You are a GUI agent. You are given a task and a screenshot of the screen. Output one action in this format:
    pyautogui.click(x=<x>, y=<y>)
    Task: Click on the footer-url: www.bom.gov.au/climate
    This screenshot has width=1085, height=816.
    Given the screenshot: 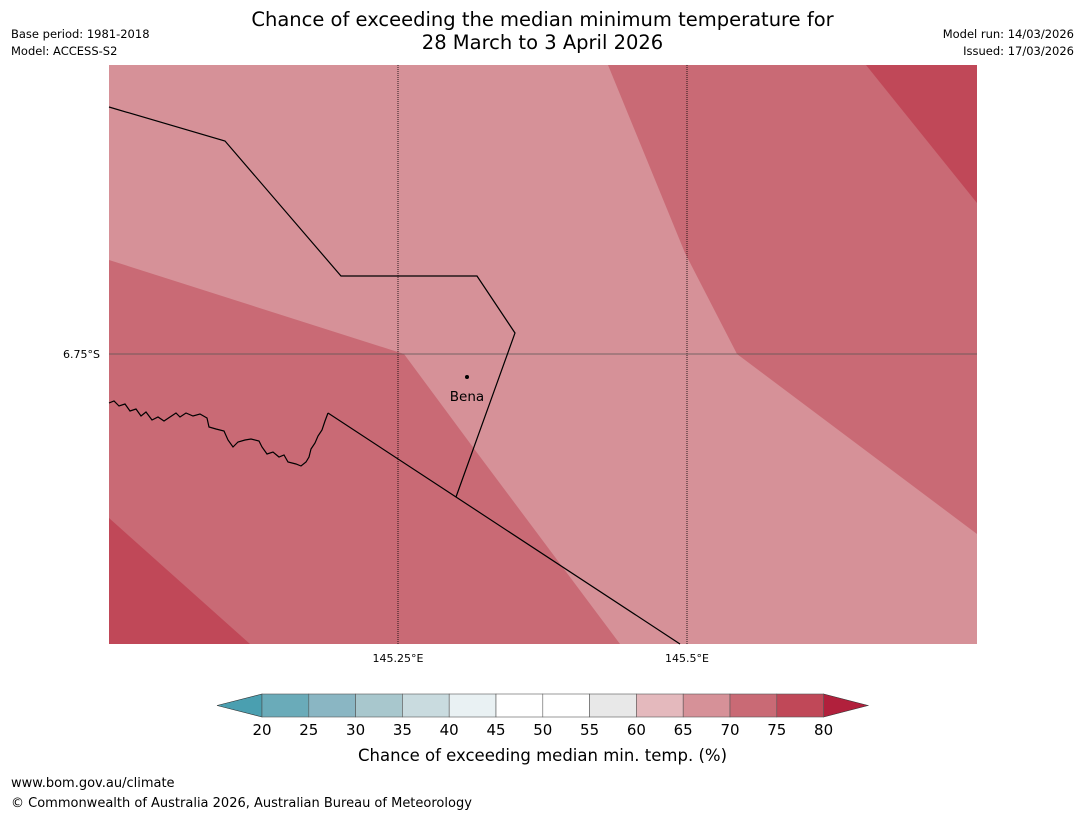 What is the action you would take?
    pyautogui.click(x=93, y=783)
    